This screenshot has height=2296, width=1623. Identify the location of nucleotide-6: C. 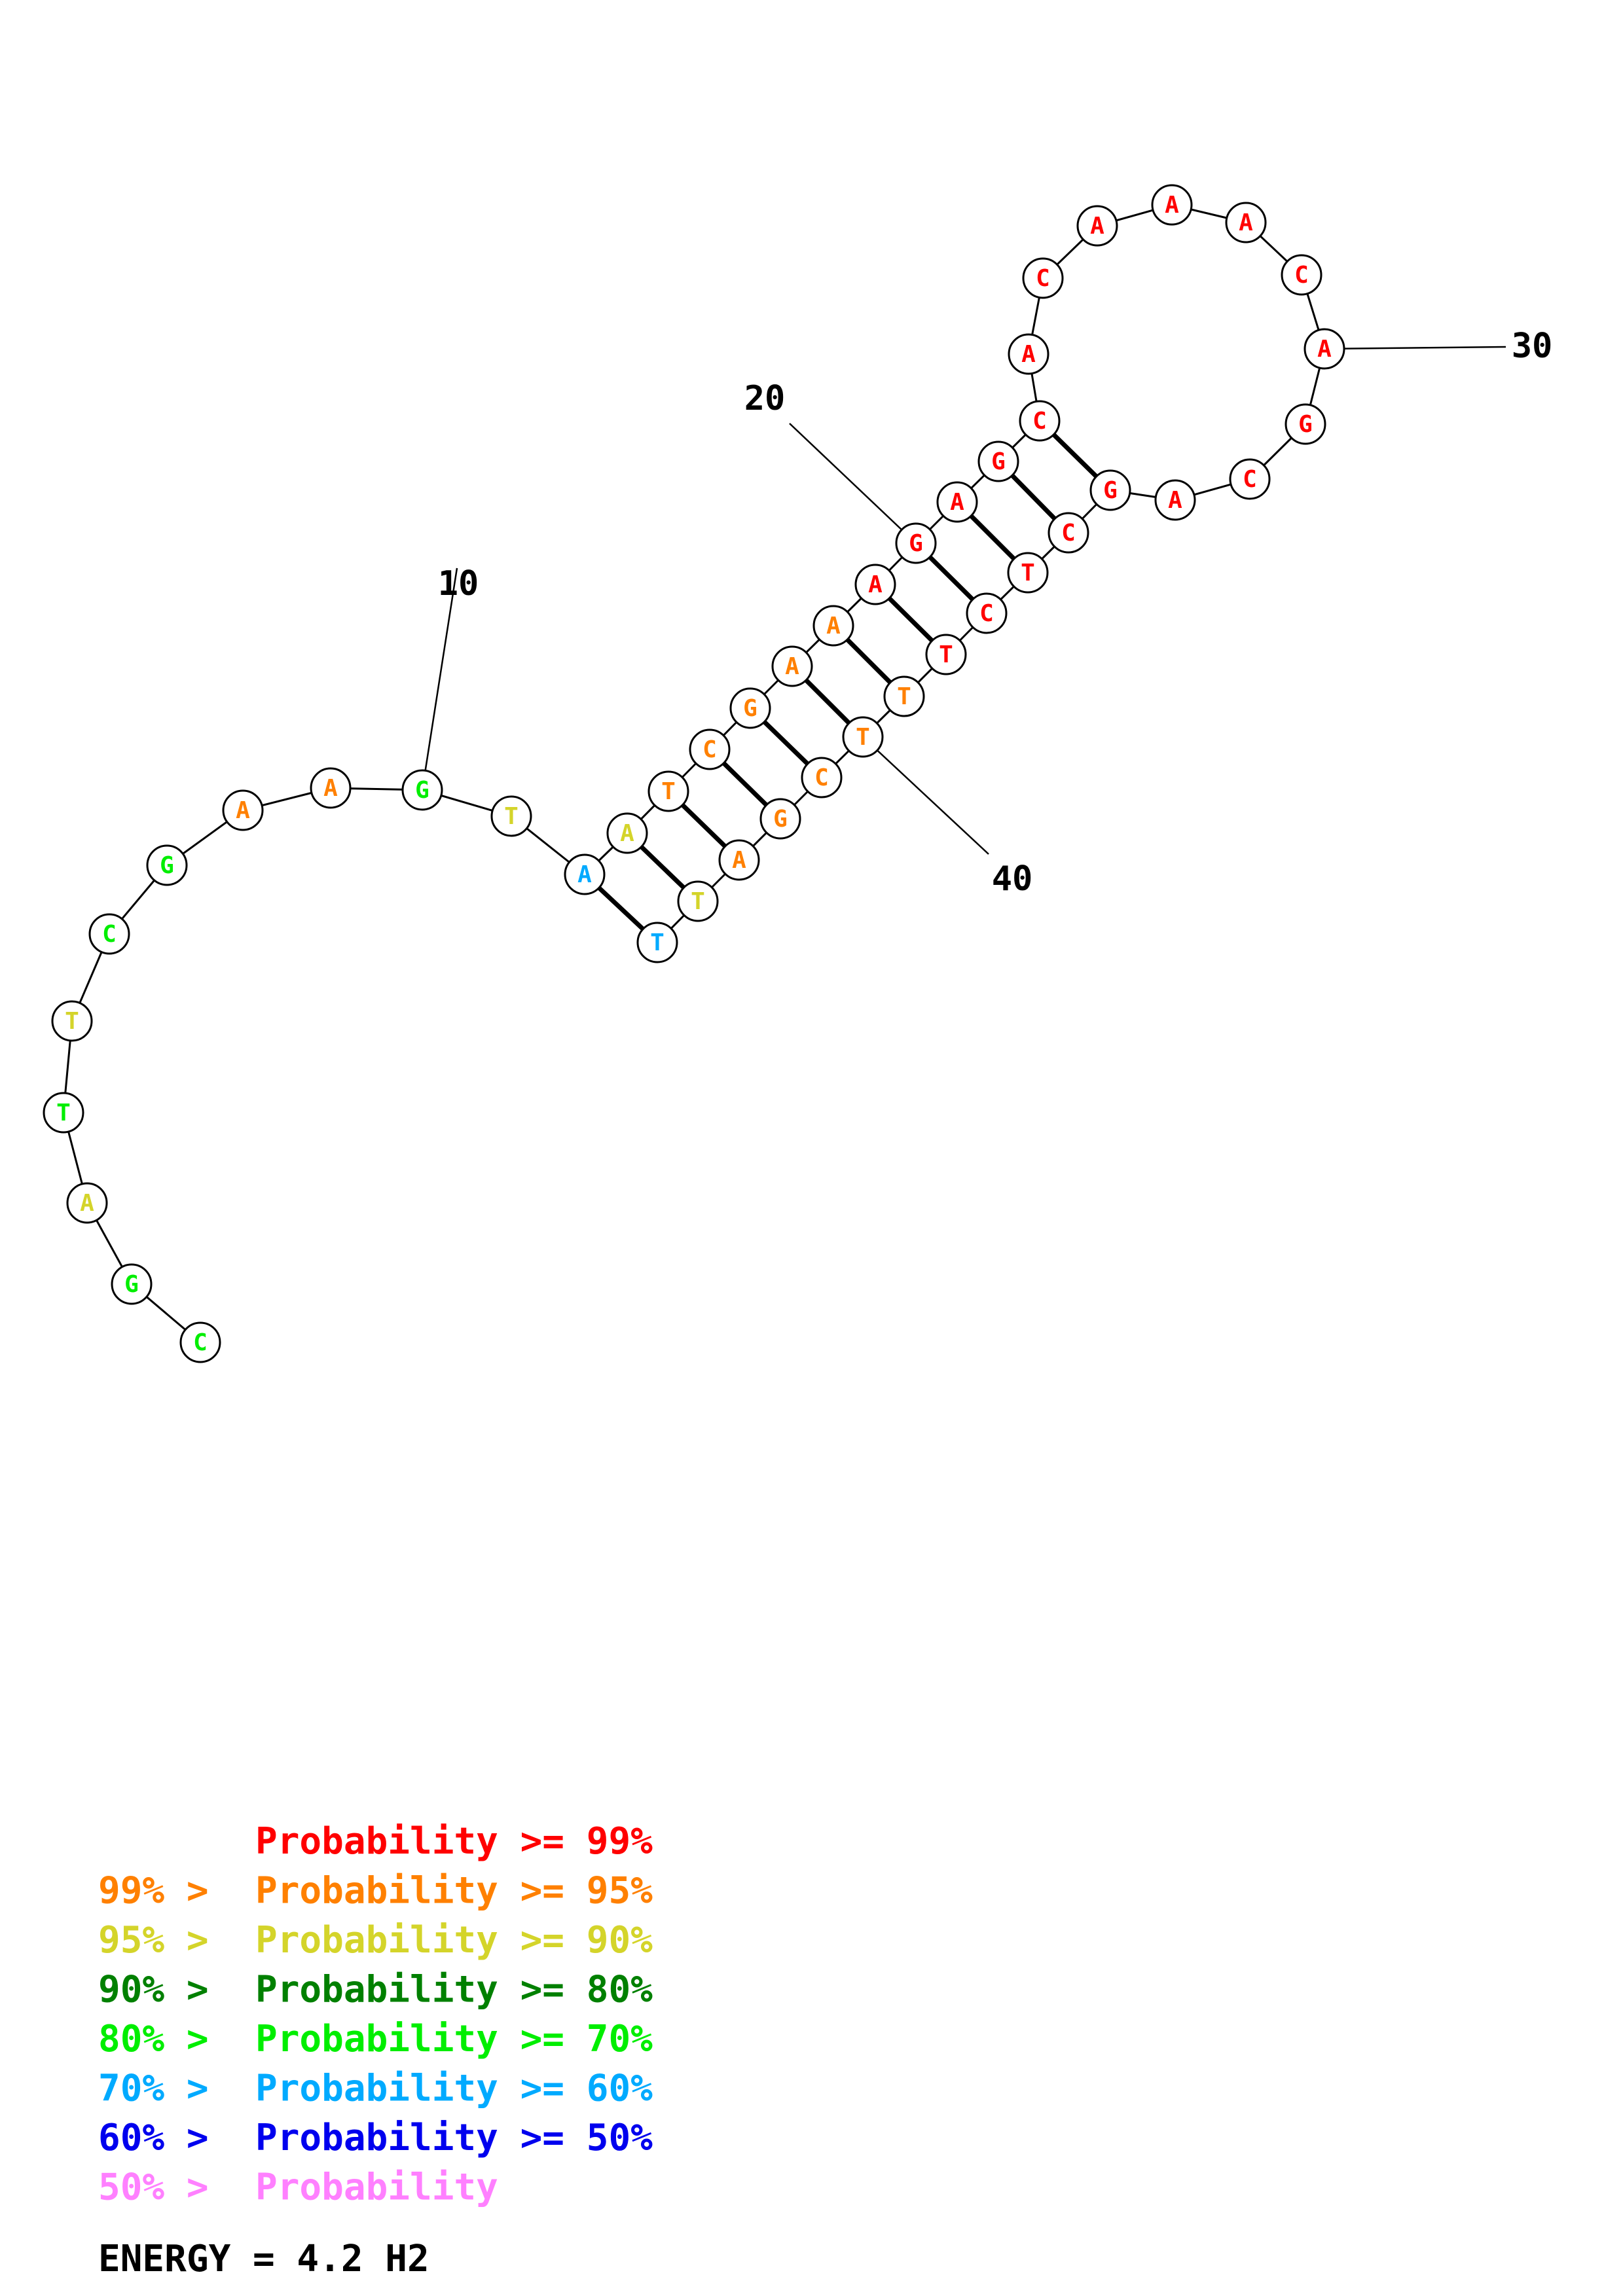
(109, 934).